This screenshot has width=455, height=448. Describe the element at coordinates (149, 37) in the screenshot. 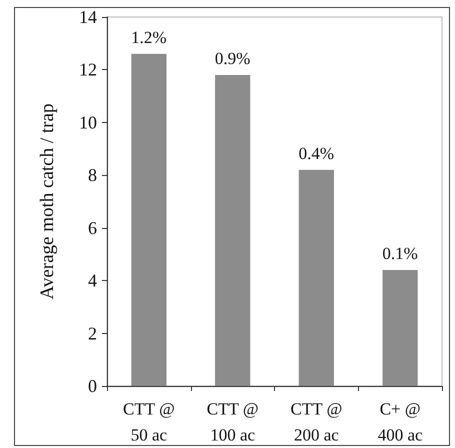

I see `annotation: 1.2%` at that location.